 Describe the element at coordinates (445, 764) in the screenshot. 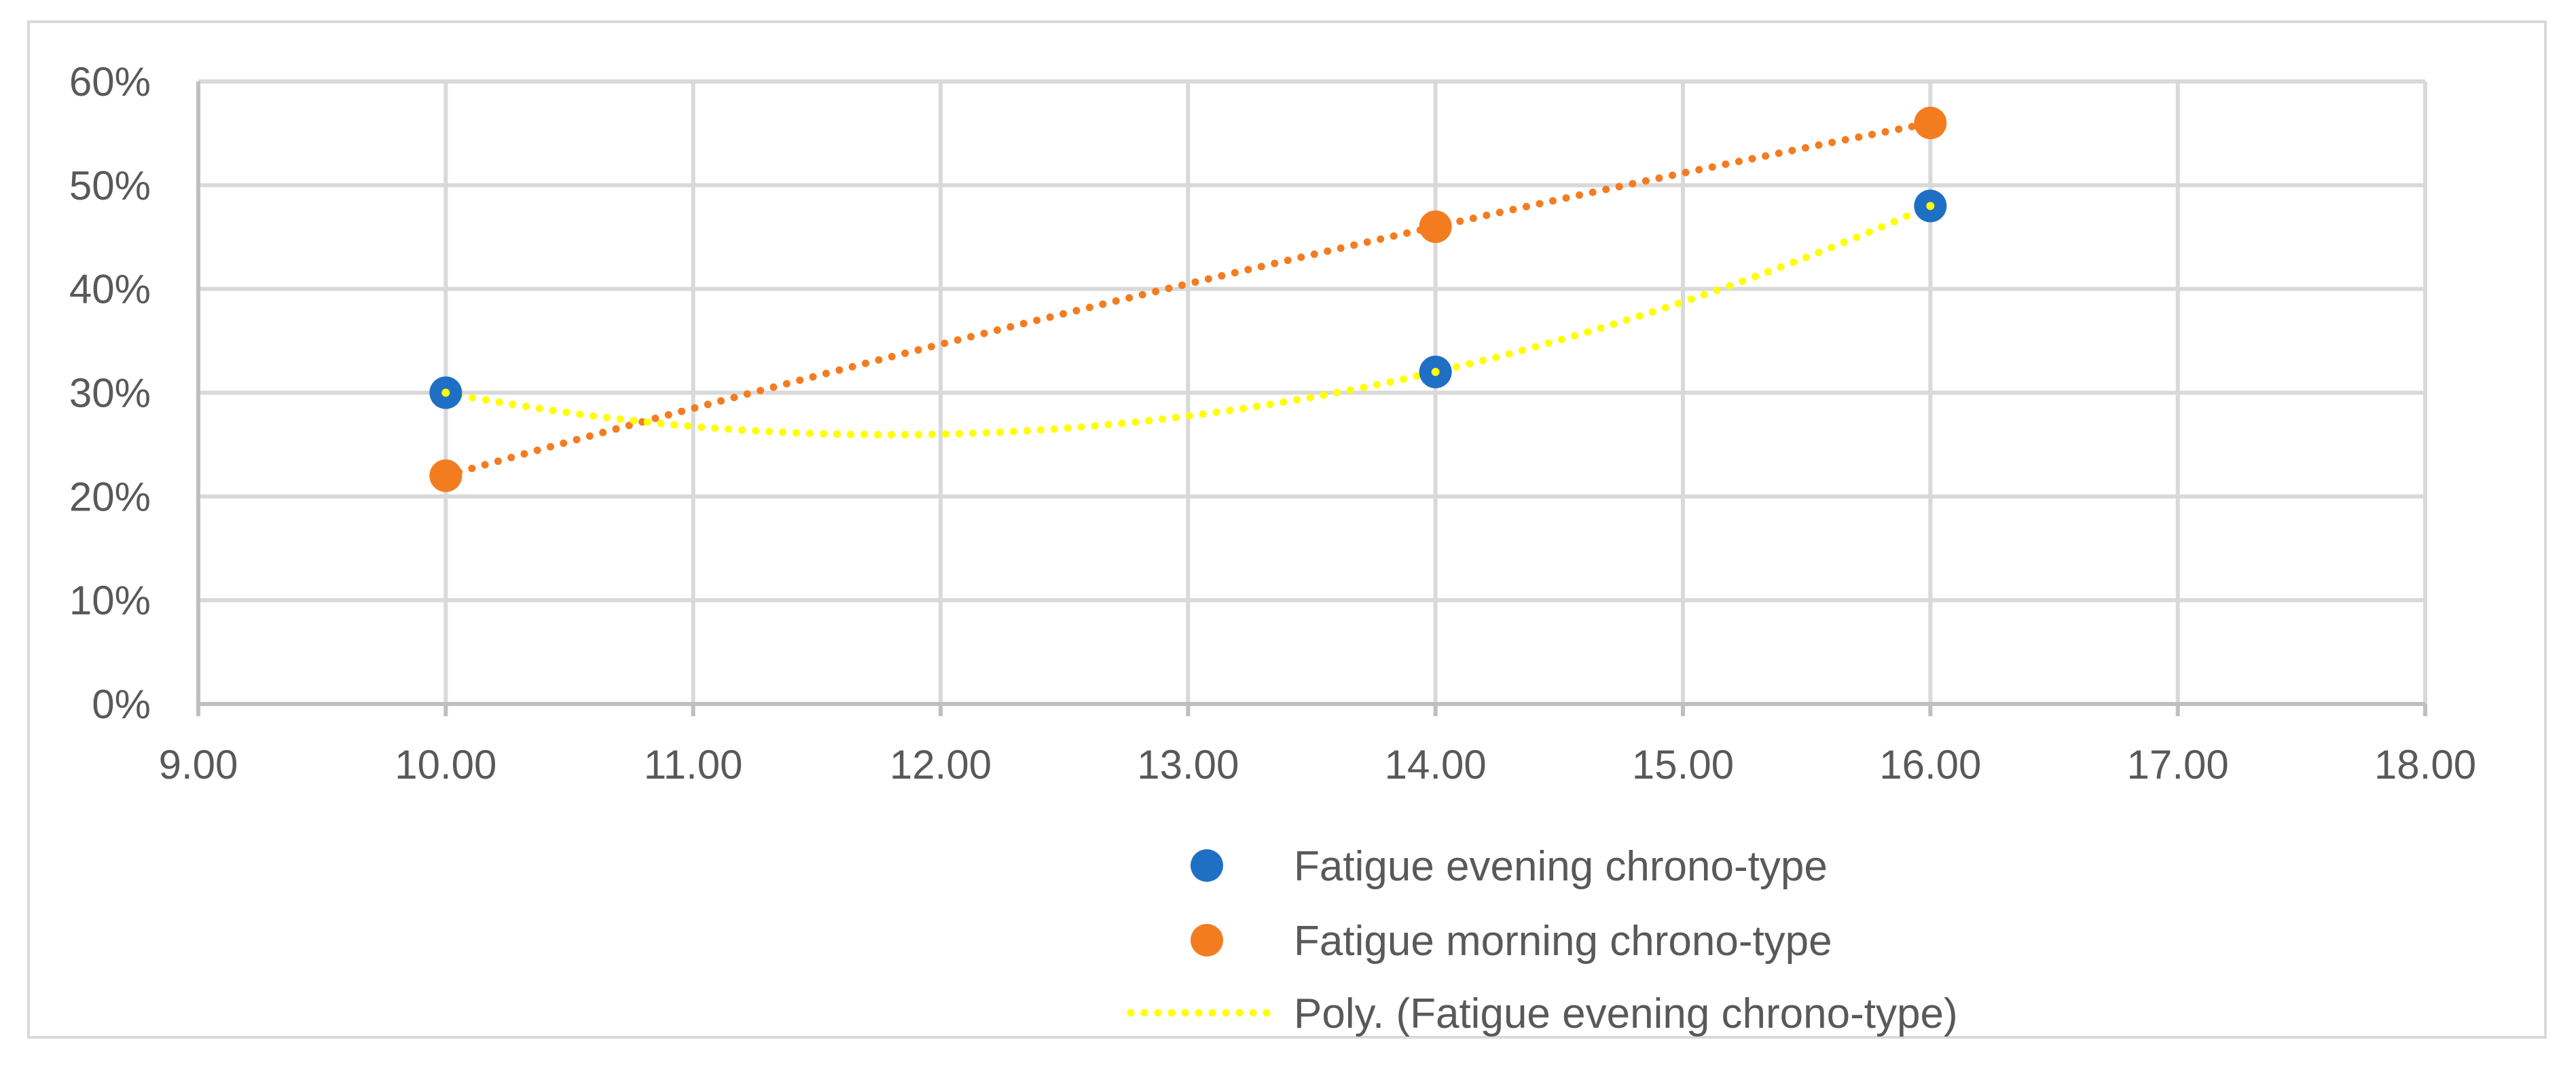

I see `x-tick-label: 10.00` at that location.